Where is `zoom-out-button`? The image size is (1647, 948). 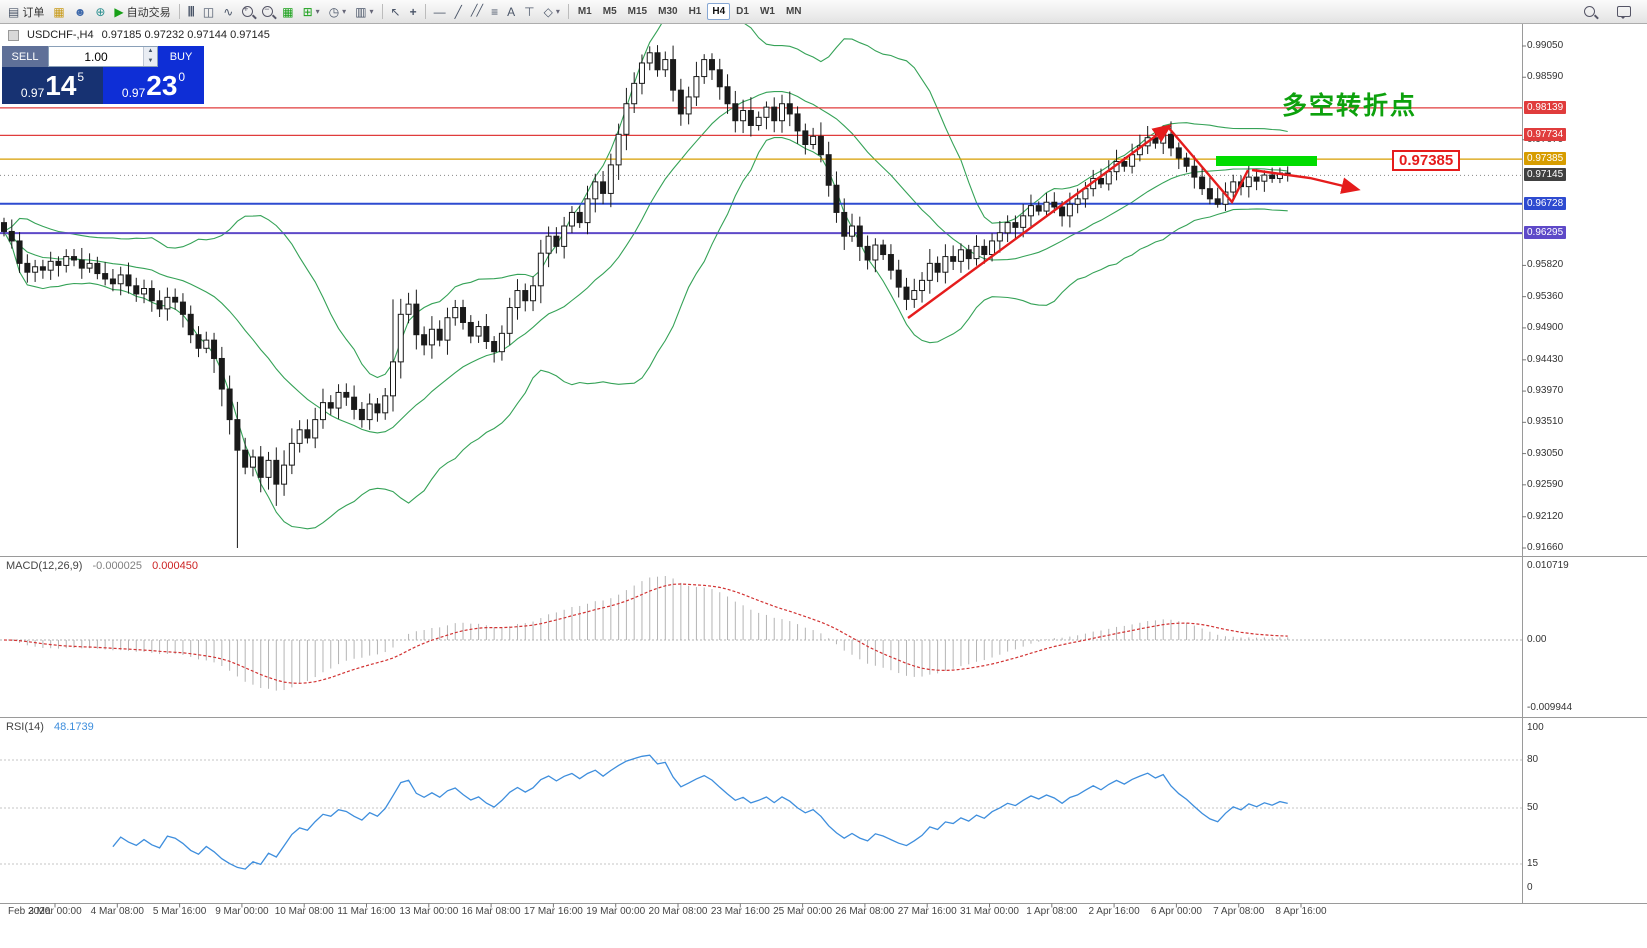 zoom-out-button is located at coordinates (267, 11).